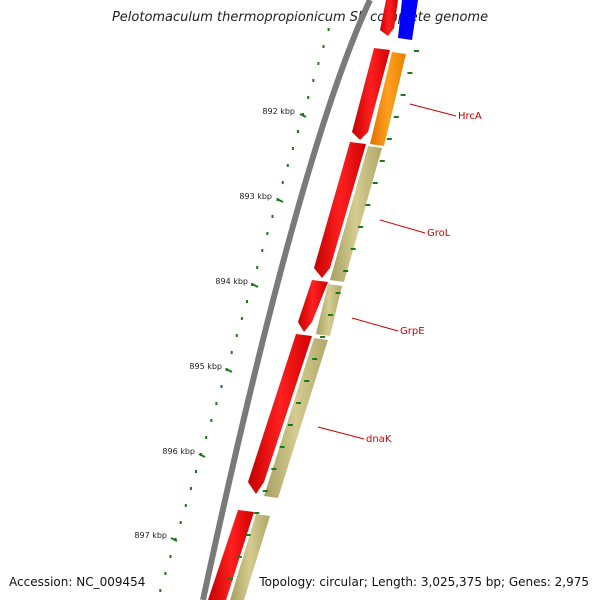 The height and width of the screenshot is (600, 600). I want to click on gene-label-groL: GroL, so click(439, 233).